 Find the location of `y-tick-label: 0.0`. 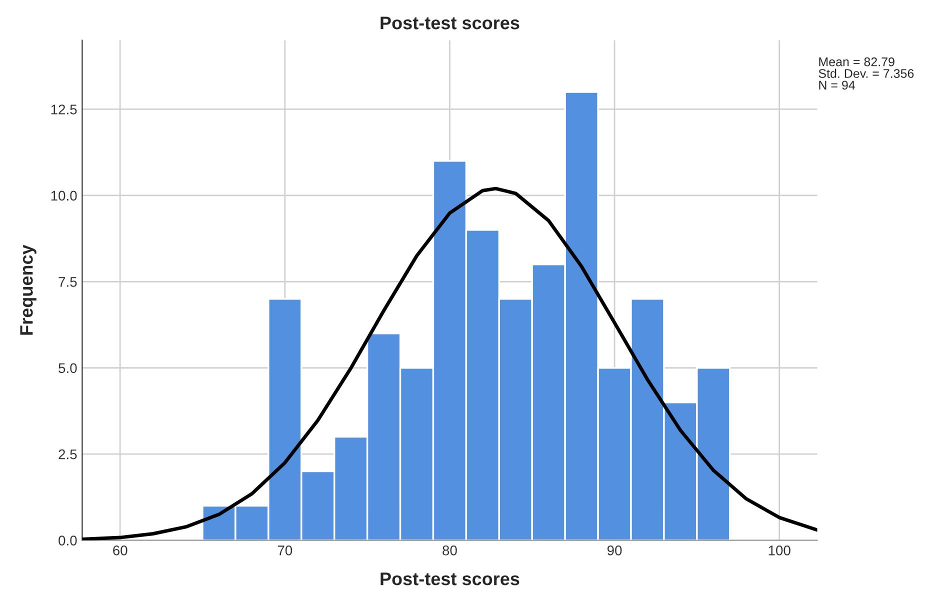

y-tick-label: 0.0 is located at coordinates (67, 541).